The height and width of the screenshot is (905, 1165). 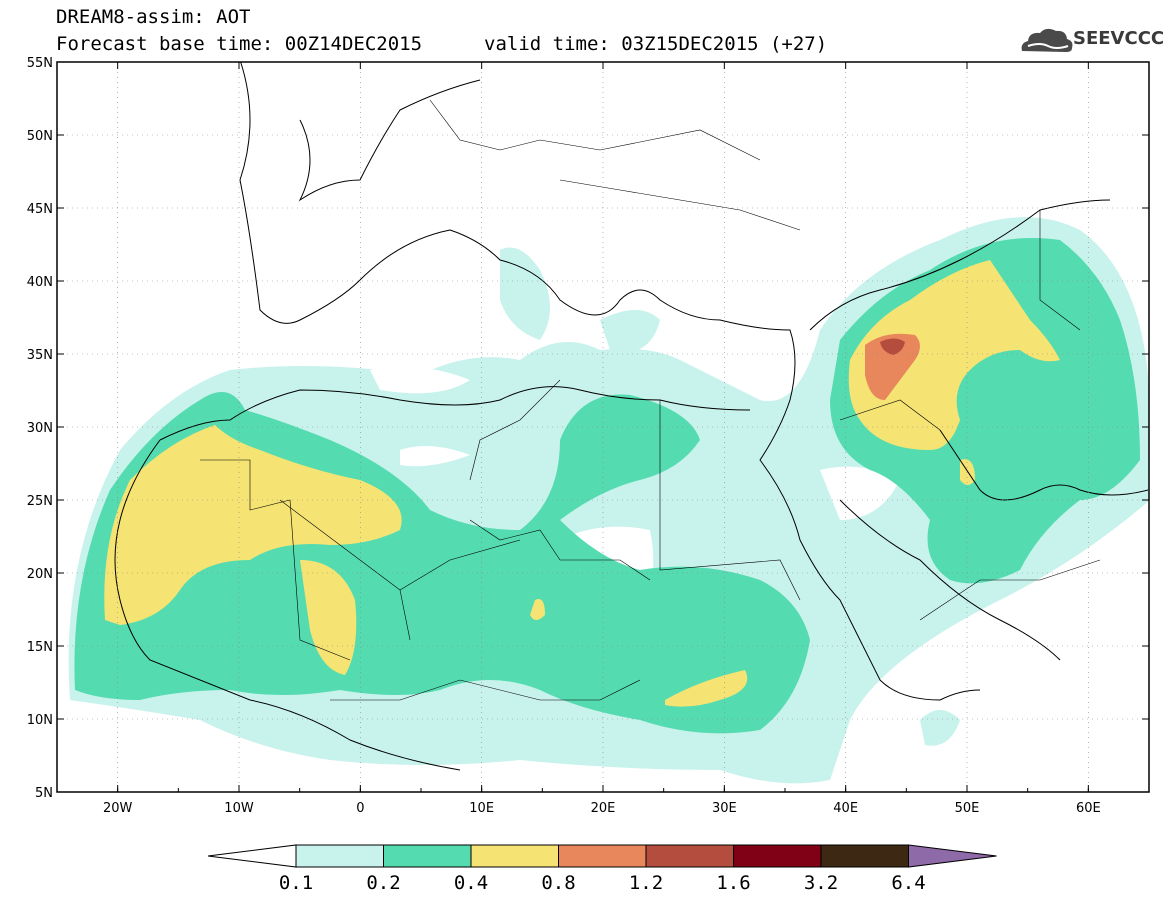 What do you see at coordinates (239, 44) in the screenshot?
I see `forecast-base-time: Forecast base time: 00Z14DEC2015` at bounding box center [239, 44].